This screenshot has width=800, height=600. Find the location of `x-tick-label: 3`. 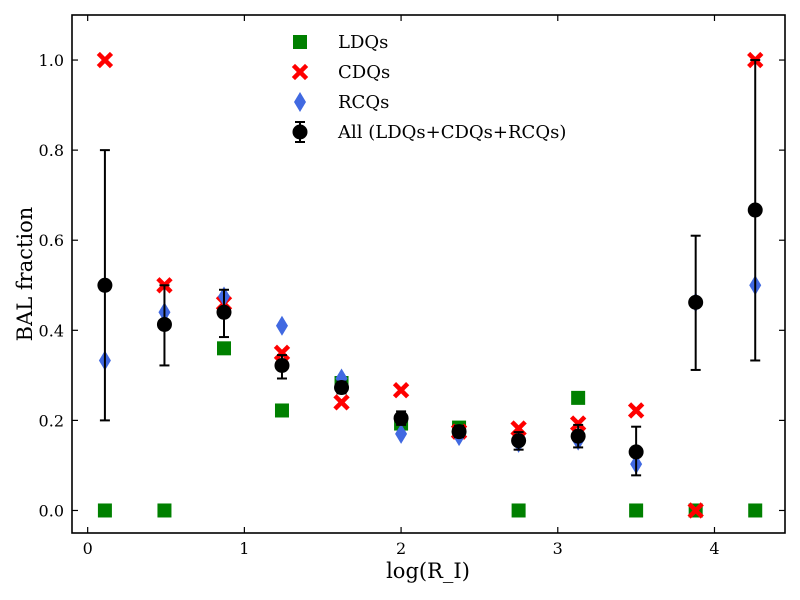

x-tick-label: 3 is located at coordinates (558, 548).